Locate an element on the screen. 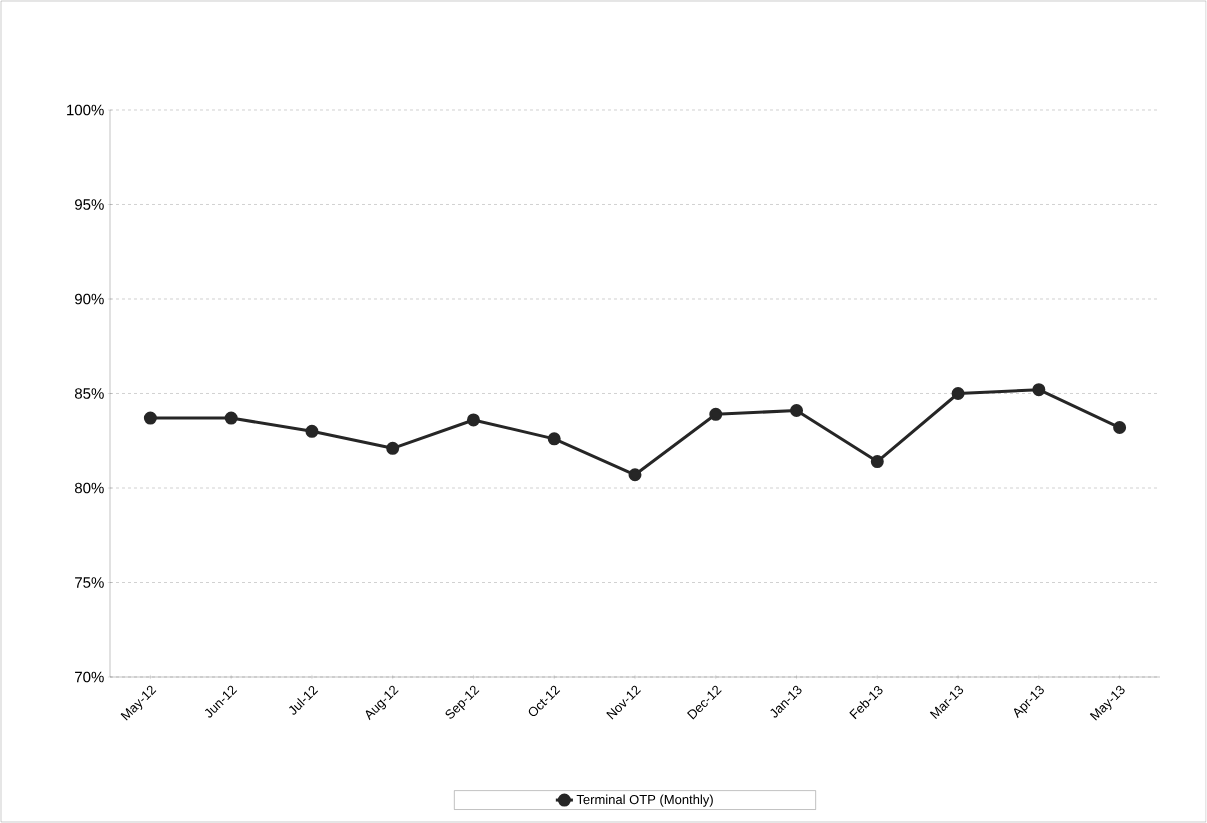 The image size is (1207, 823). y-tick-label: 85% is located at coordinates (89, 393).